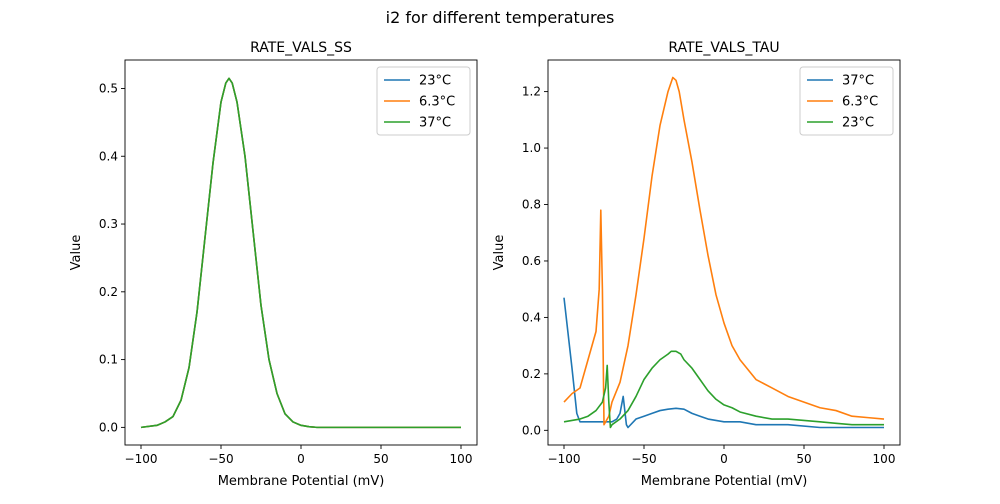 The width and height of the screenshot is (1000, 504). Describe the element at coordinates (531, 148) in the screenshot. I see `y-tick-label: 1.0` at that location.